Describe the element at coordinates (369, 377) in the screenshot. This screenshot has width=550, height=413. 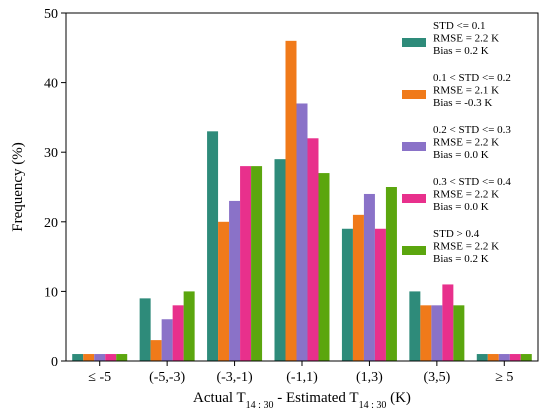
I see `x-tick-label: (1,3)` at that location.